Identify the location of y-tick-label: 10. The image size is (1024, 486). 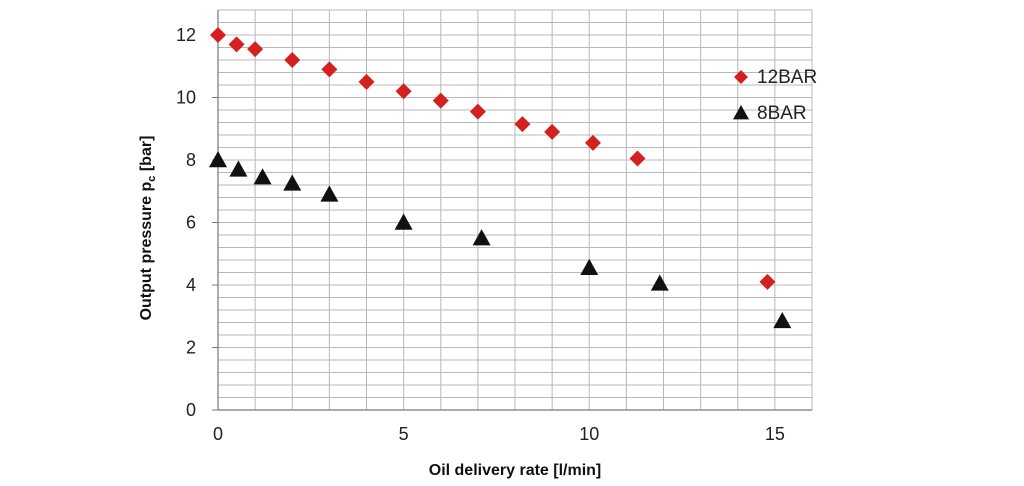
(186, 98).